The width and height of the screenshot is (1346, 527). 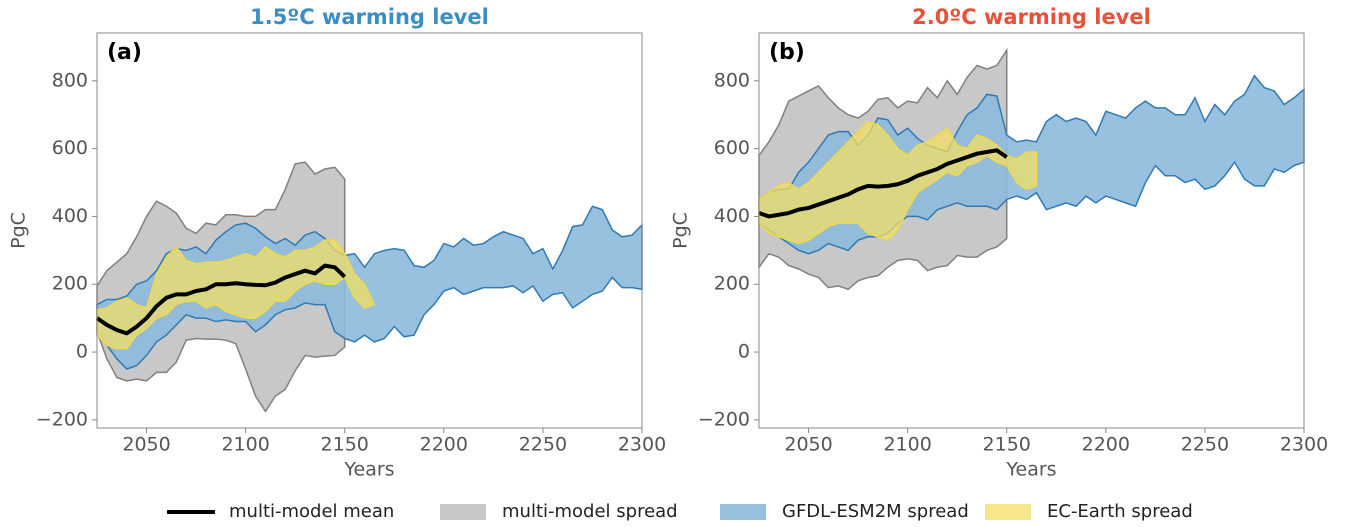 I want to click on spread-band, so click(x=236, y=294).